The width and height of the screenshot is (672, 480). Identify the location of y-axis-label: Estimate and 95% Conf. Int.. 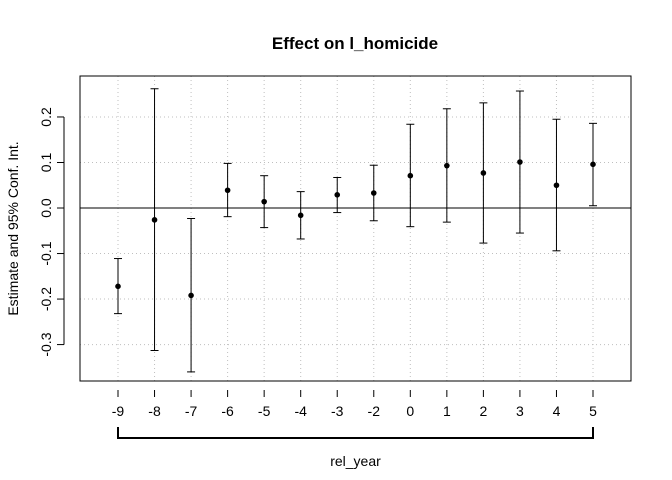
(13, 228).